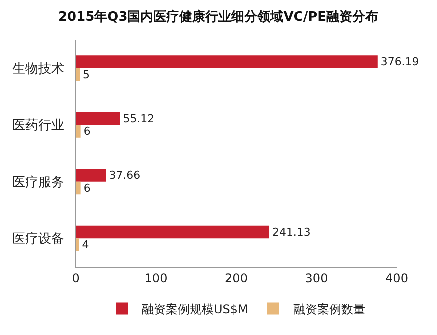  I want to click on x-tick-label: 300, so click(316, 278).